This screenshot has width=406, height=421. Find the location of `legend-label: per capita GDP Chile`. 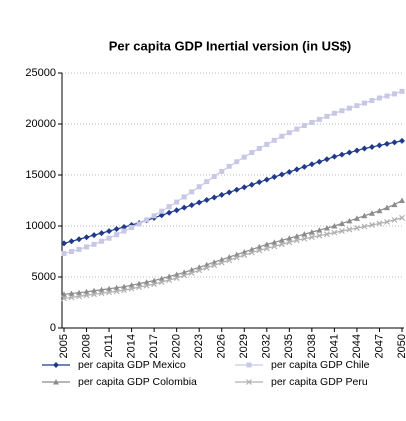

legend-label: per capita GDP Chile is located at coordinates (320, 365).